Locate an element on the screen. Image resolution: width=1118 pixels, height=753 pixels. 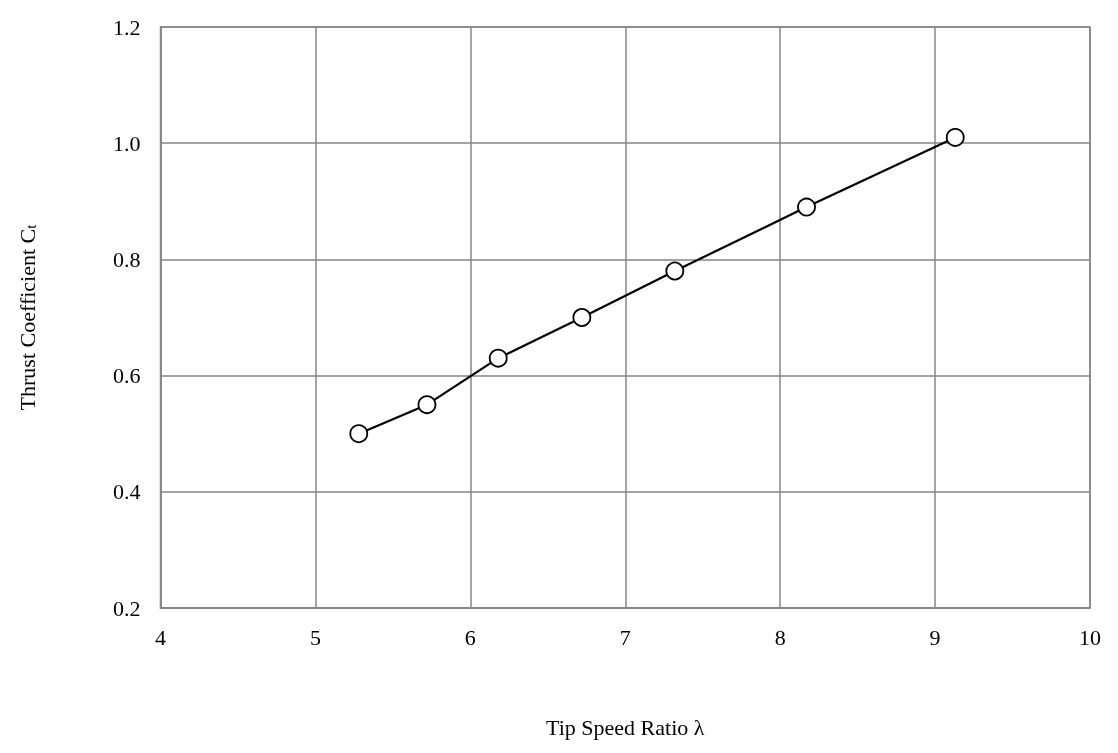
y-tick-label: 1.0 is located at coordinates (127, 143).